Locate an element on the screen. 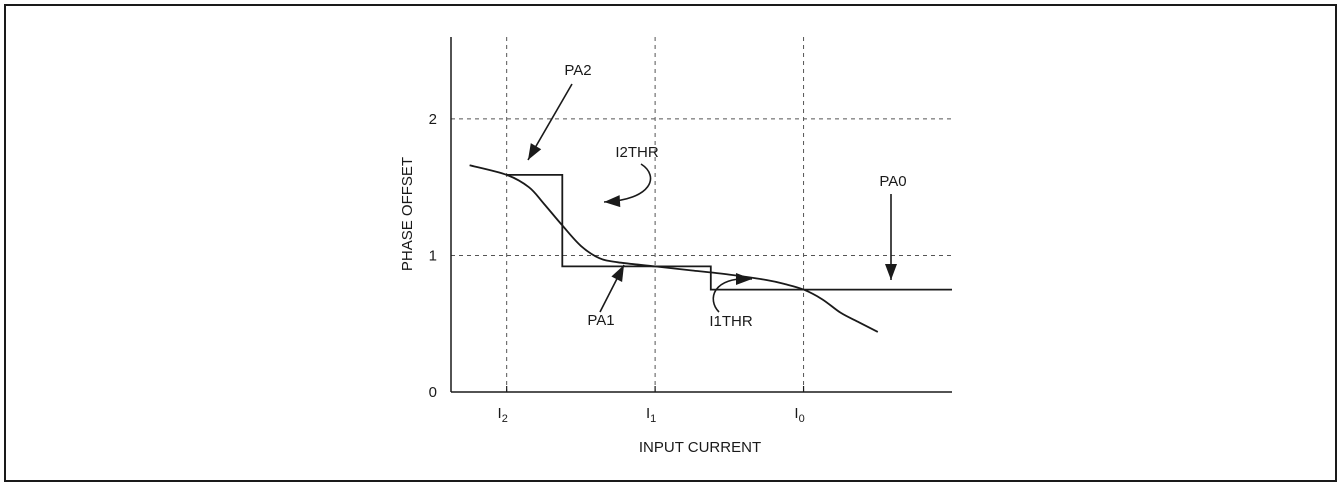 The image size is (1342, 487). y-tick-label: 2 is located at coordinates (433, 119).